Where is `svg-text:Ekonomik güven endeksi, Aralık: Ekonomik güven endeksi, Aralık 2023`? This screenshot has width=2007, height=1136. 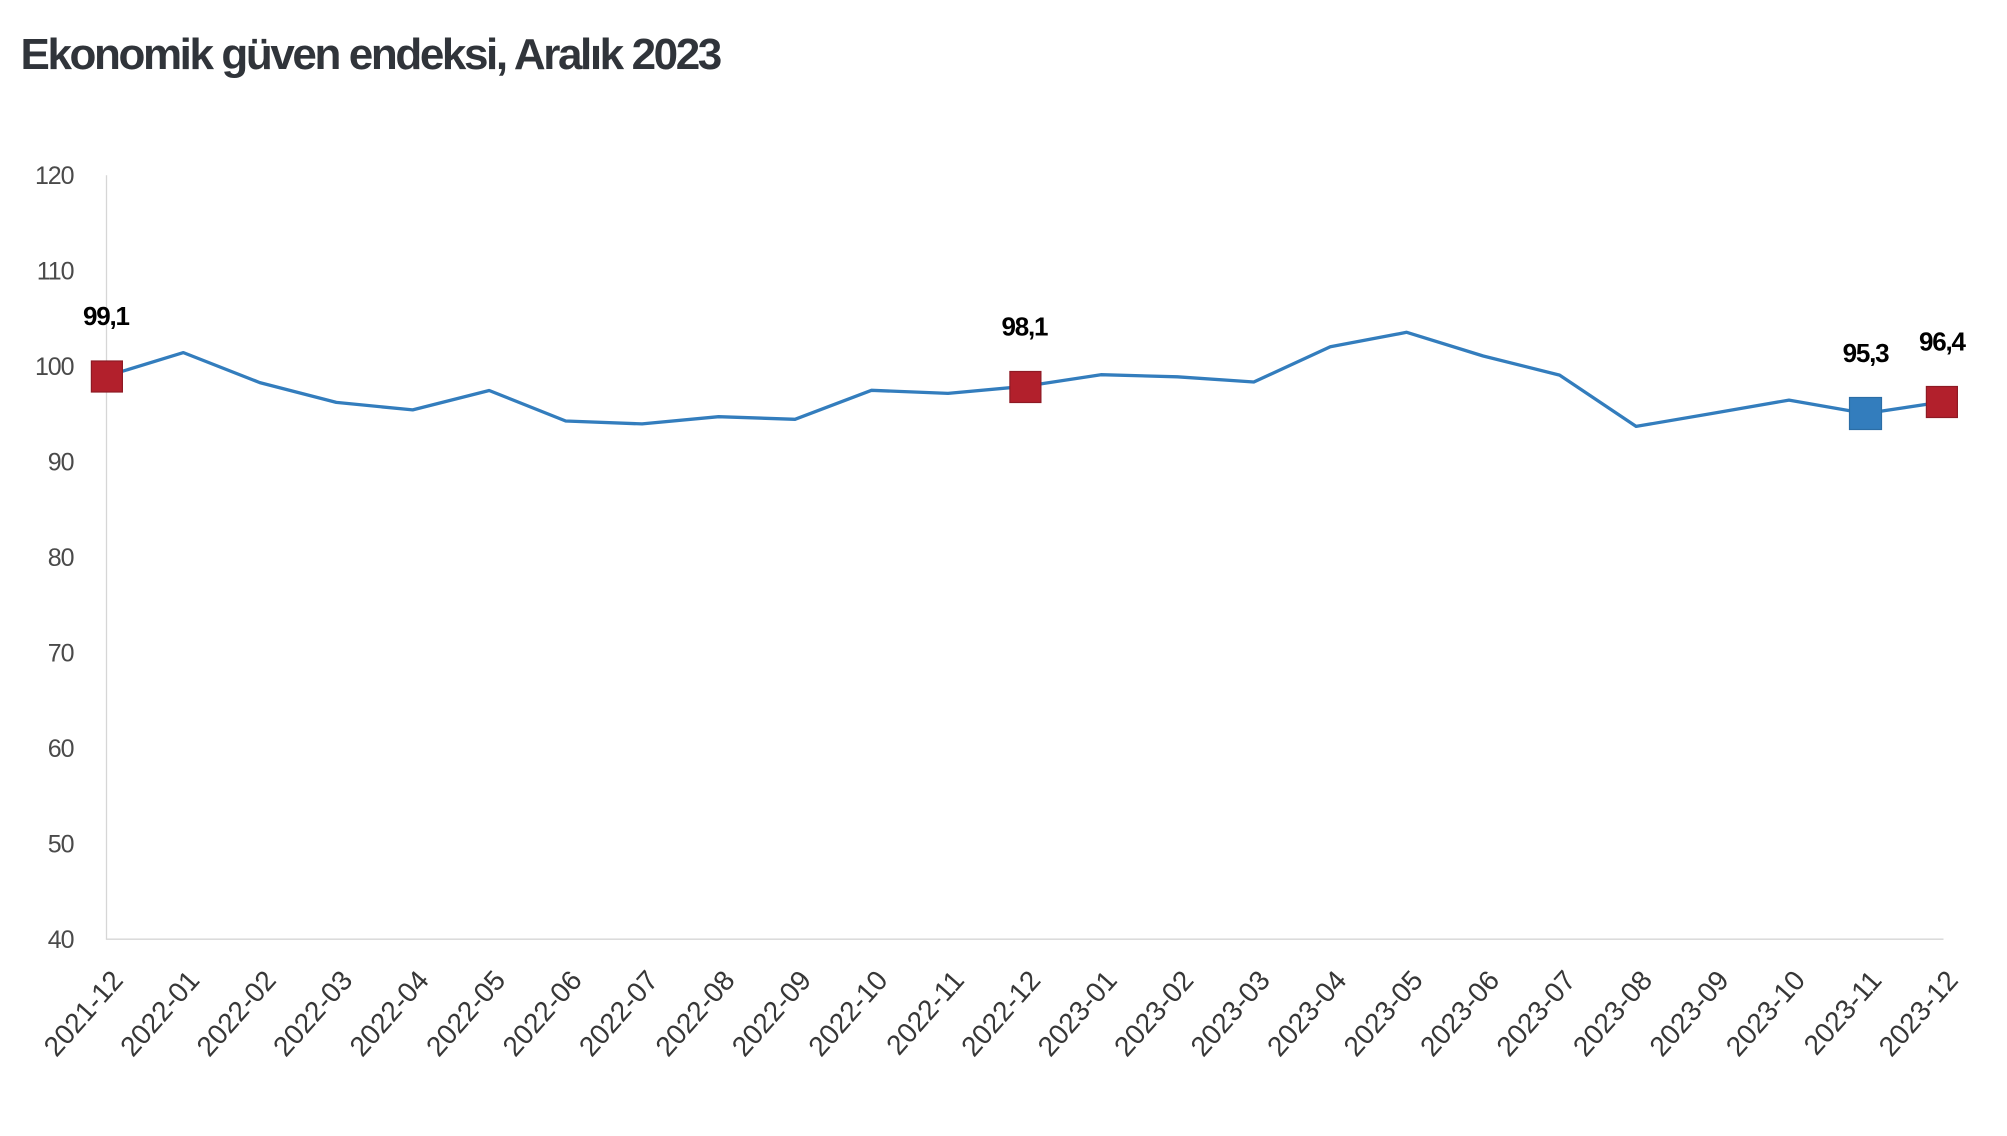 svg-text:Ekonomik güven endeksi, Aralık: Ekonomik güven endeksi, Aralık 2023 is located at coordinates (371, 54).